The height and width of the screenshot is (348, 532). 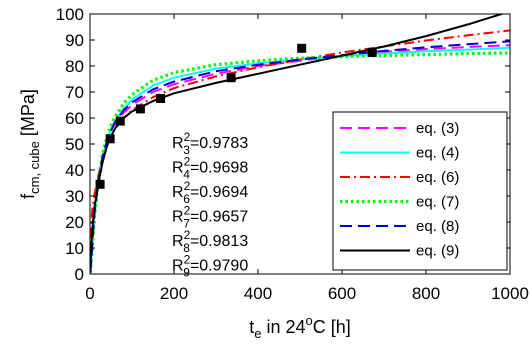 What do you see at coordinates (74, 222) in the screenshot?
I see `y-tick-label: 20` at bounding box center [74, 222].